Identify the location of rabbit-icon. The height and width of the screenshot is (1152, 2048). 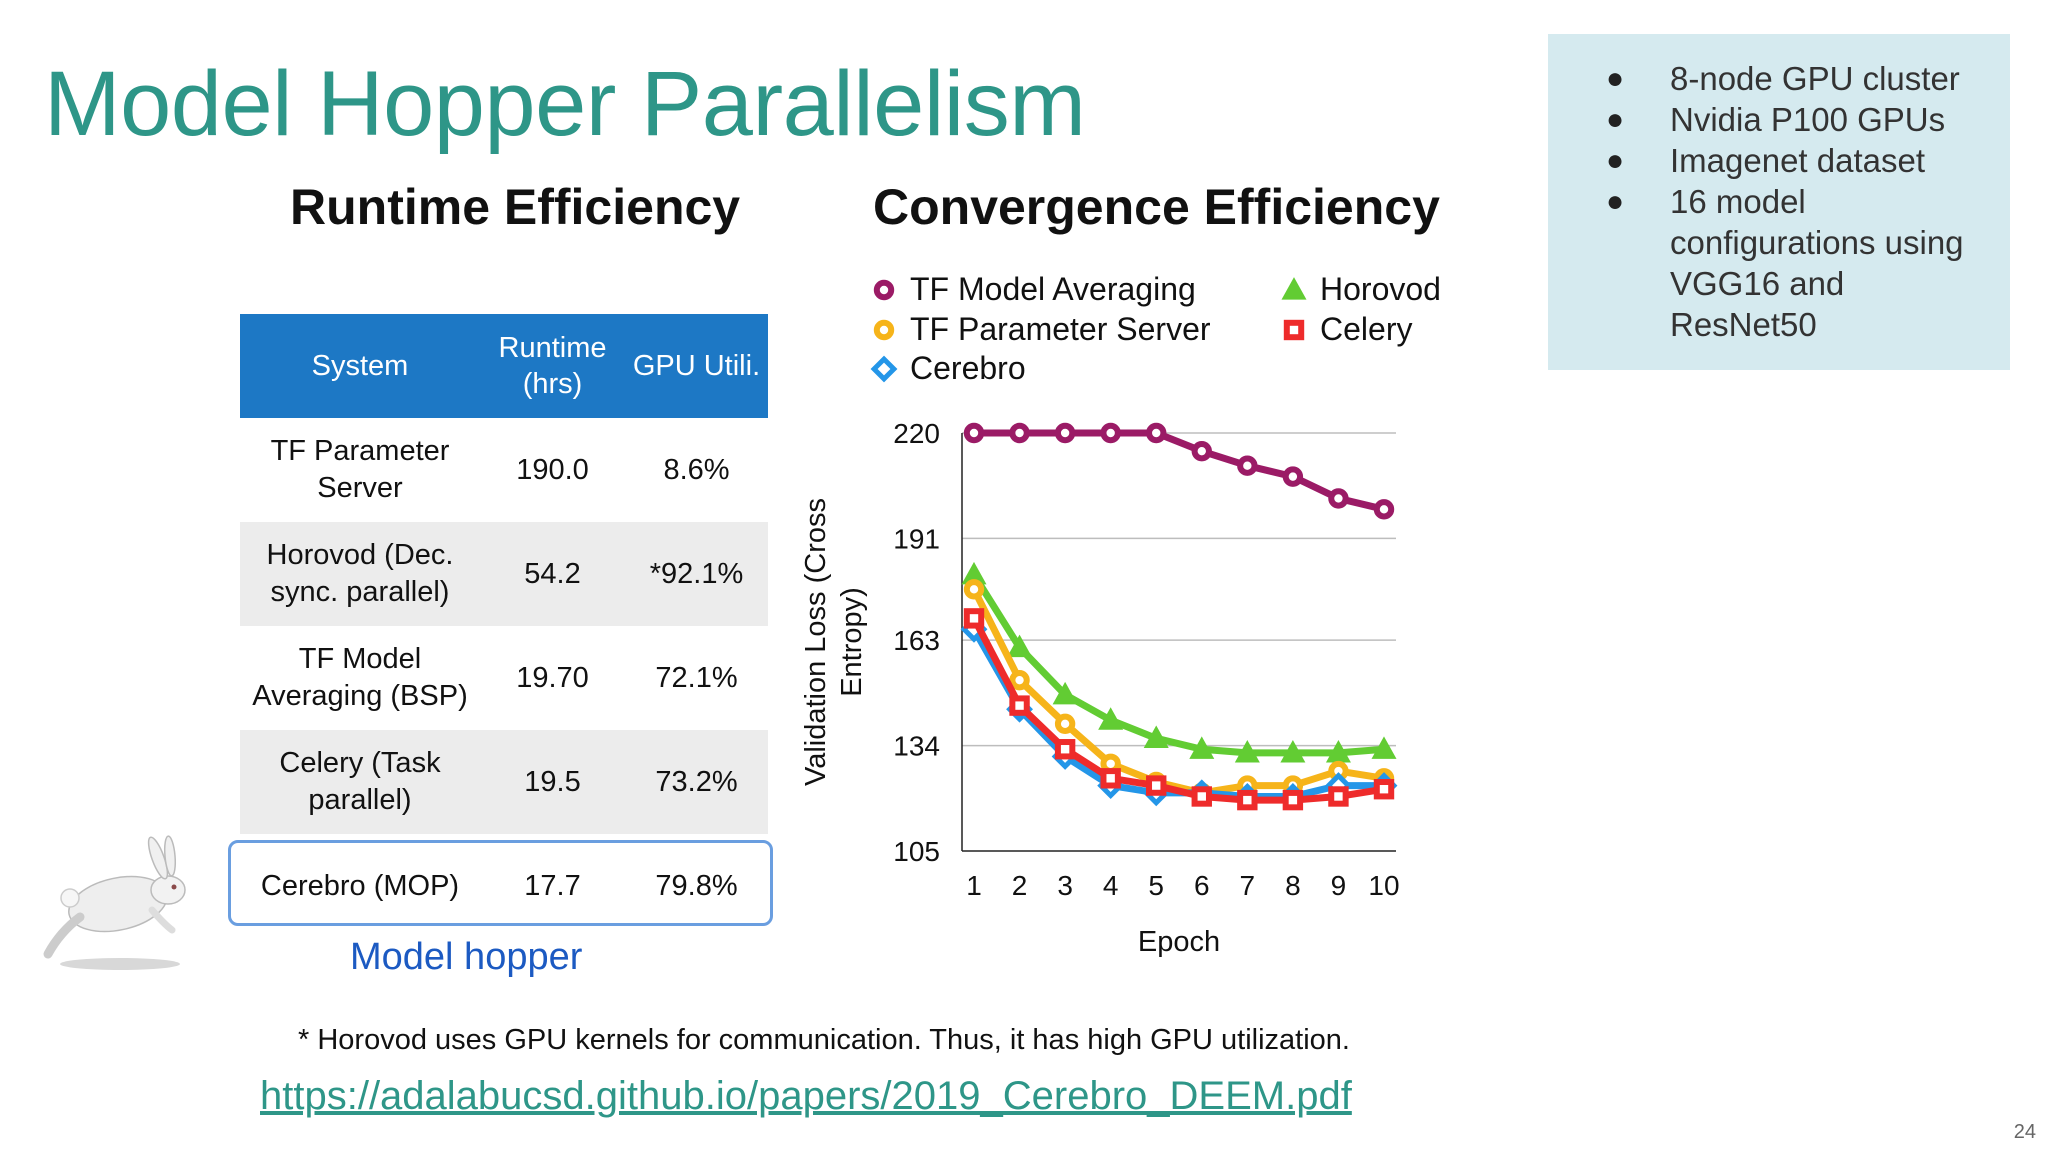
(114, 902).